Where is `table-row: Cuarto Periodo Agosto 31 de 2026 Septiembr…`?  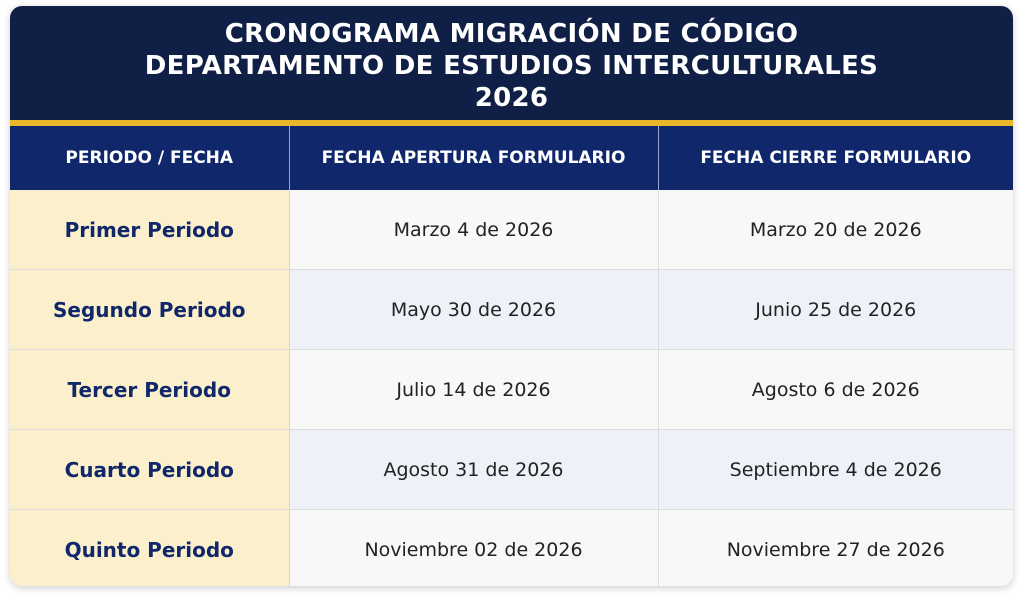
table-row: Cuarto Periodo Agosto 31 de 2026 Septiembr… is located at coordinates (511, 469).